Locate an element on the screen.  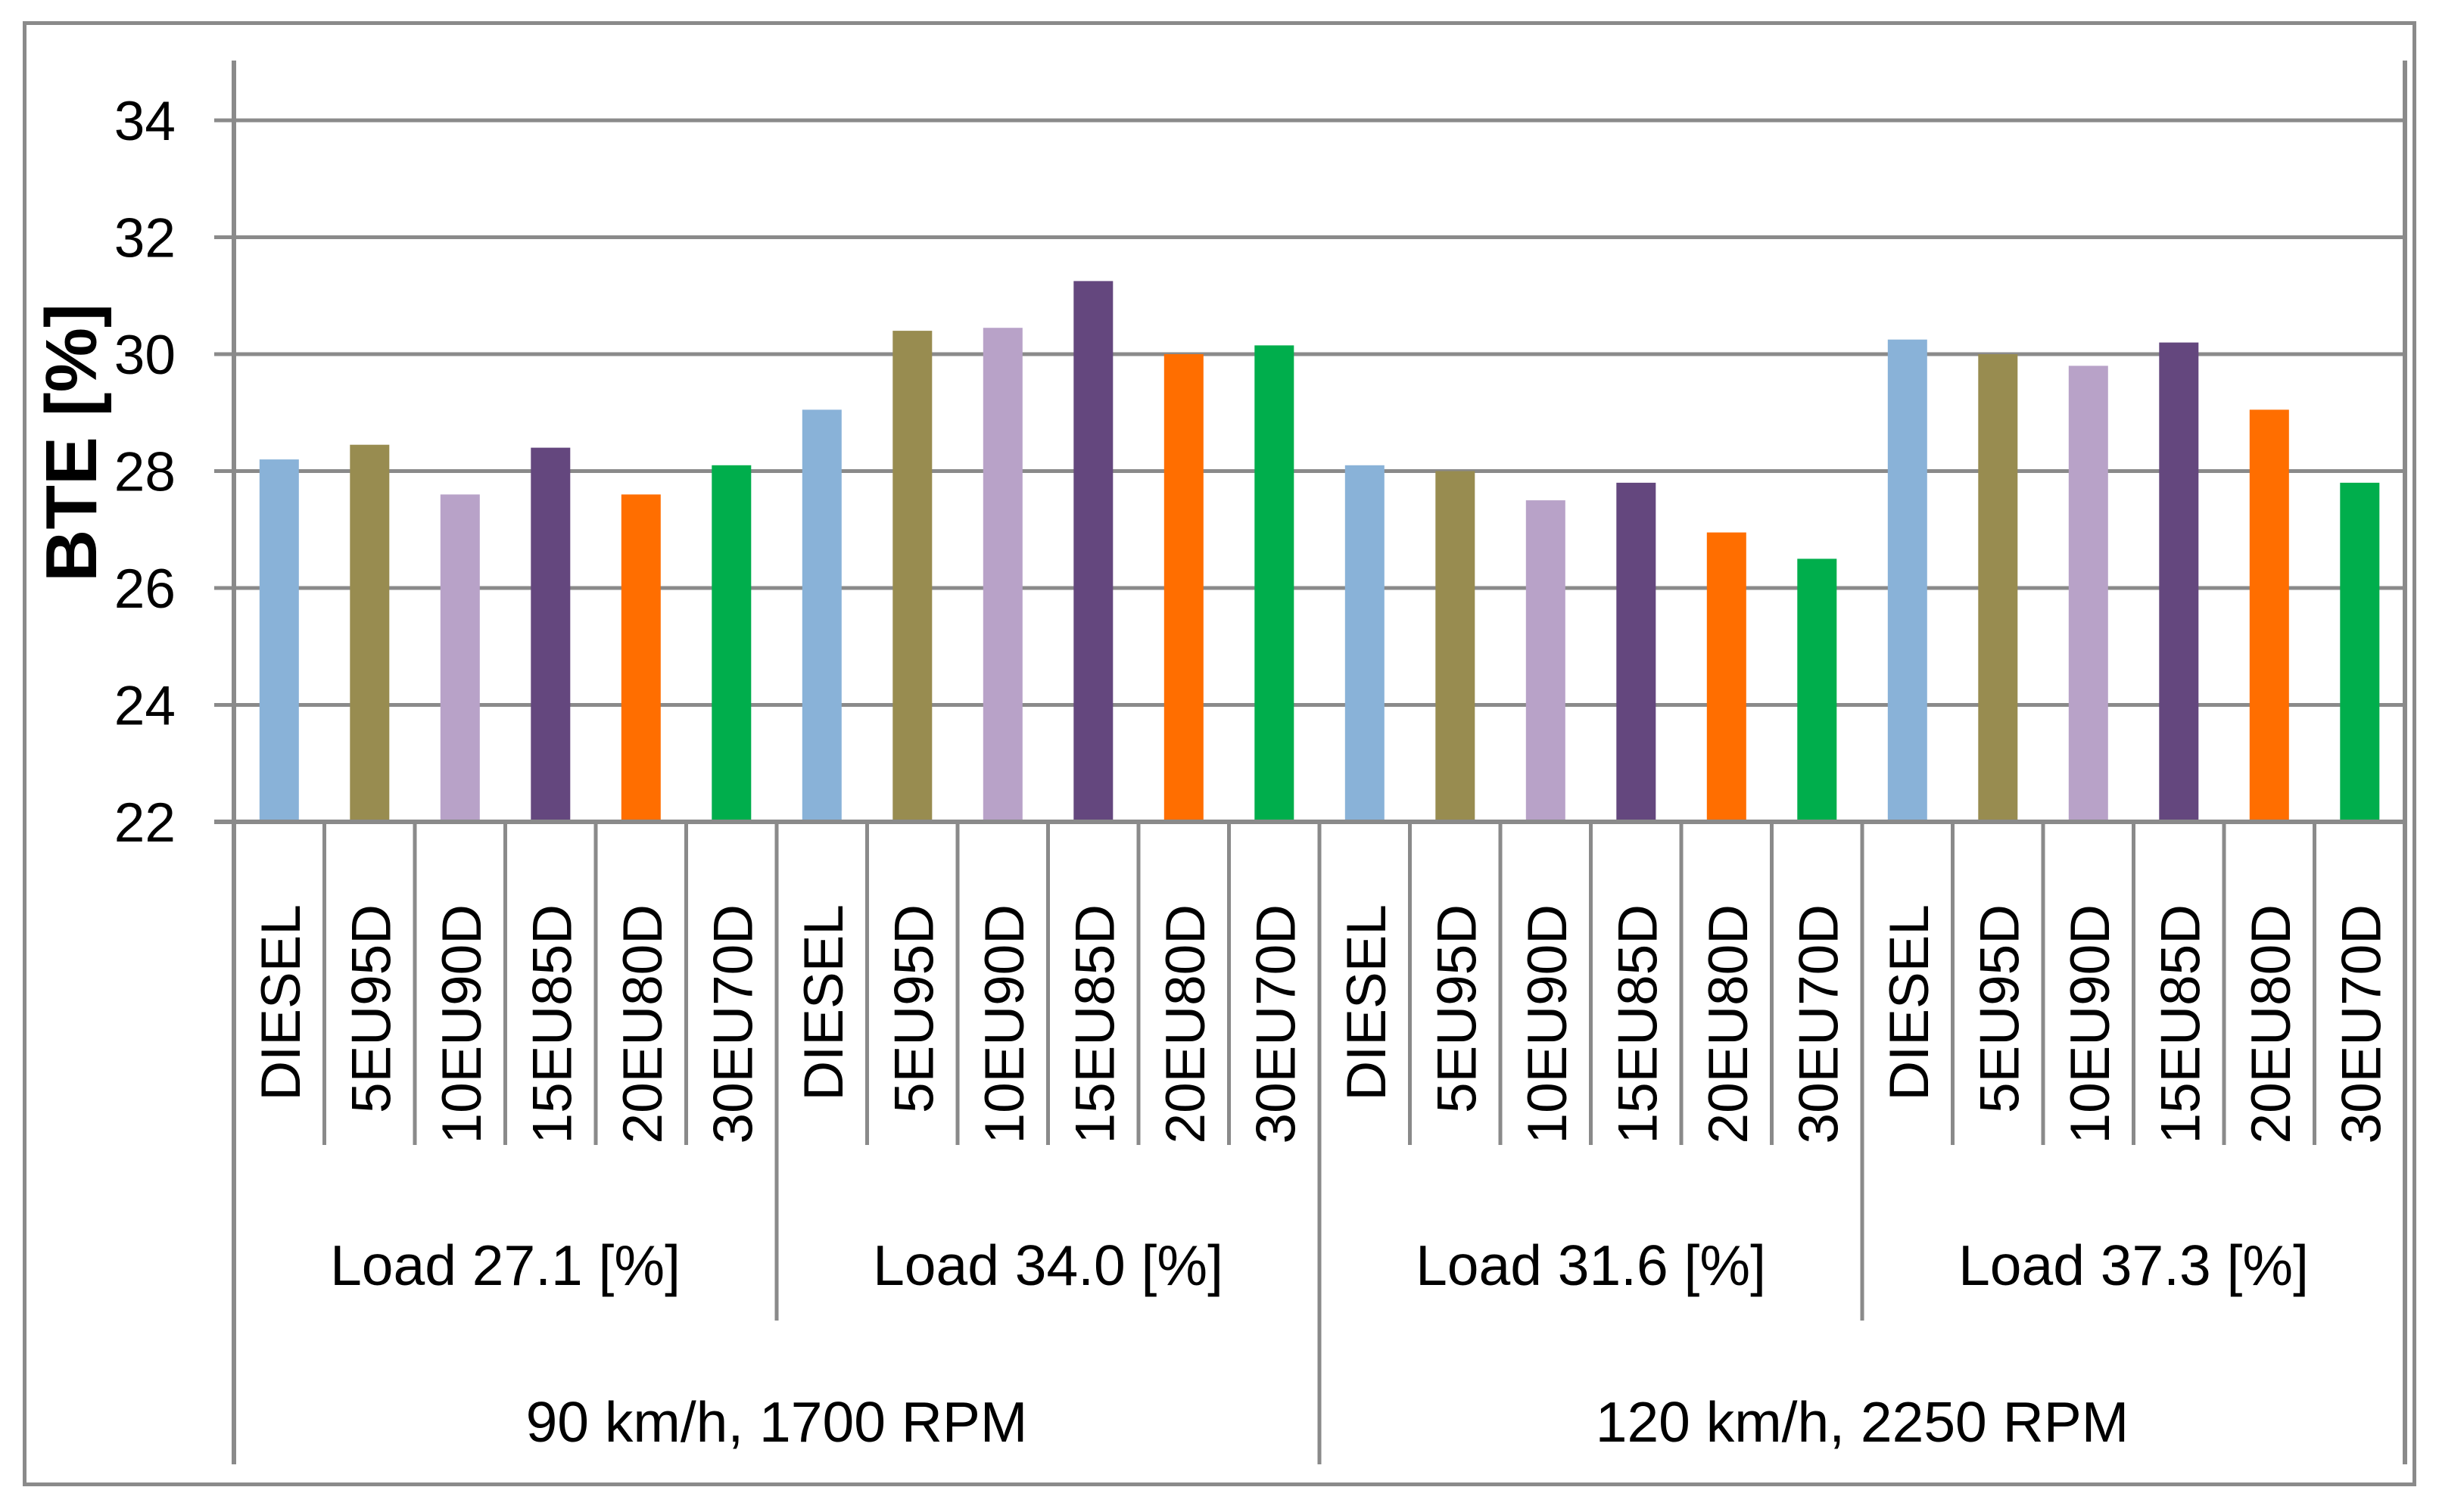
speed-label: 90 km/h, 1700 RPM is located at coordinates (777, 1422).